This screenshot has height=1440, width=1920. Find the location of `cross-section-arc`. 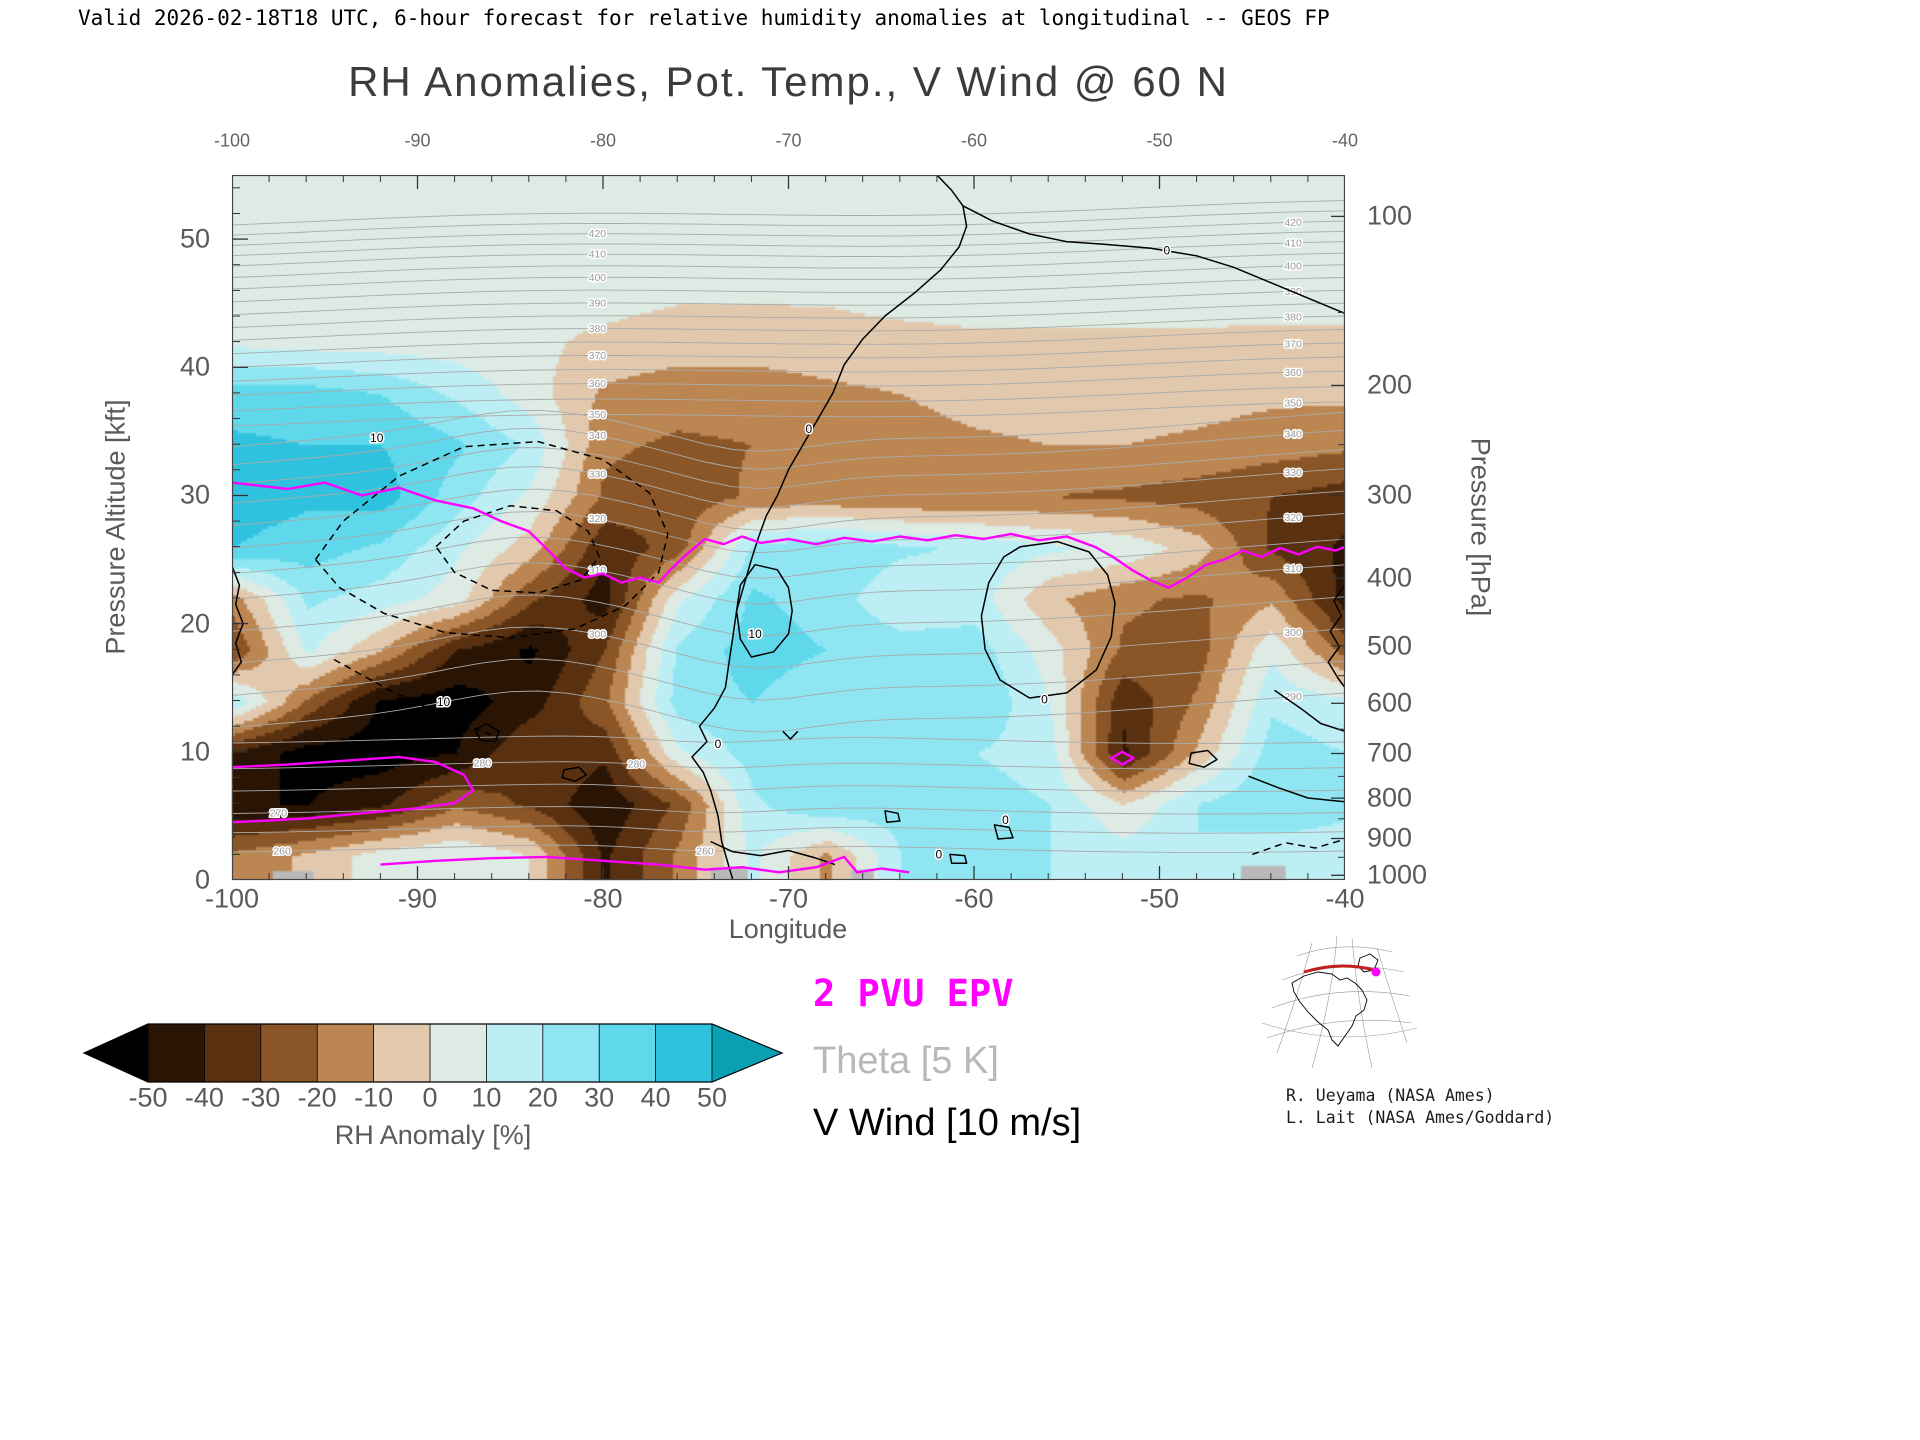

cross-section-arc is located at coordinates (1339, 969).